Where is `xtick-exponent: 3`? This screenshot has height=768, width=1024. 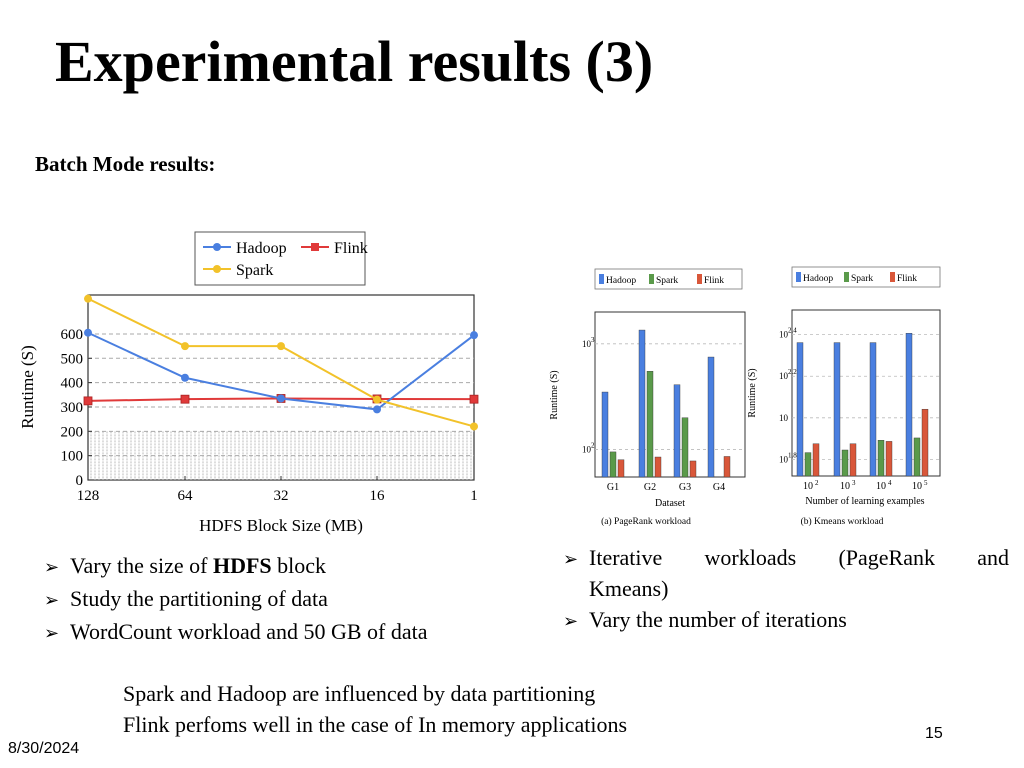 xtick-exponent: 3 is located at coordinates (854, 483).